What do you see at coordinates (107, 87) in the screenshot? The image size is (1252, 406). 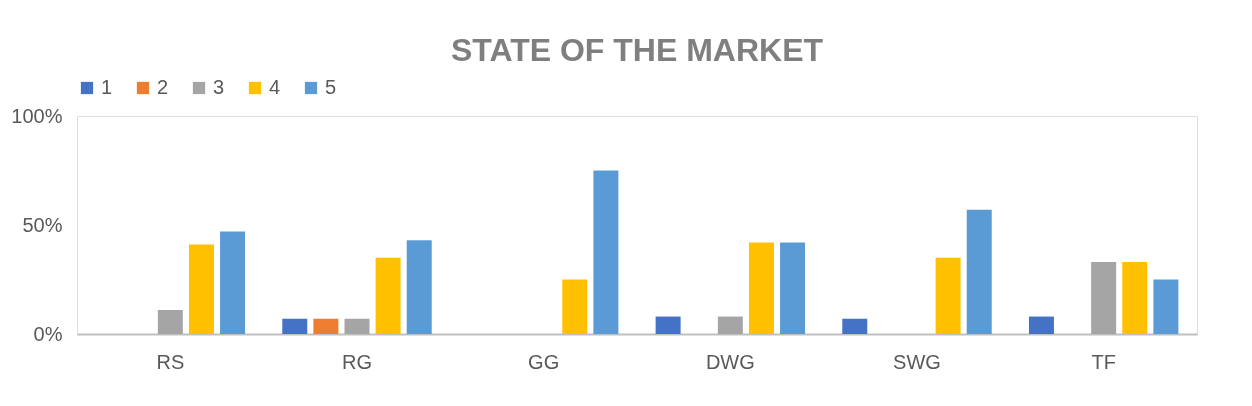 I see `legend-label: 1` at bounding box center [107, 87].